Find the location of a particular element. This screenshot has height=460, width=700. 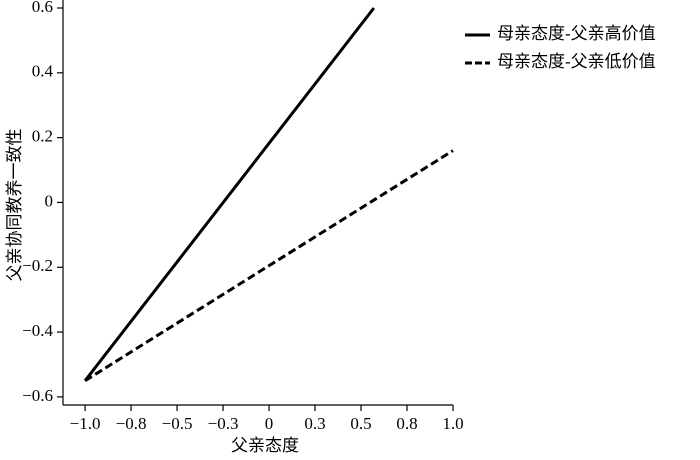

legend-label: 母亲态度-父亲高价值 is located at coordinates (576, 33).